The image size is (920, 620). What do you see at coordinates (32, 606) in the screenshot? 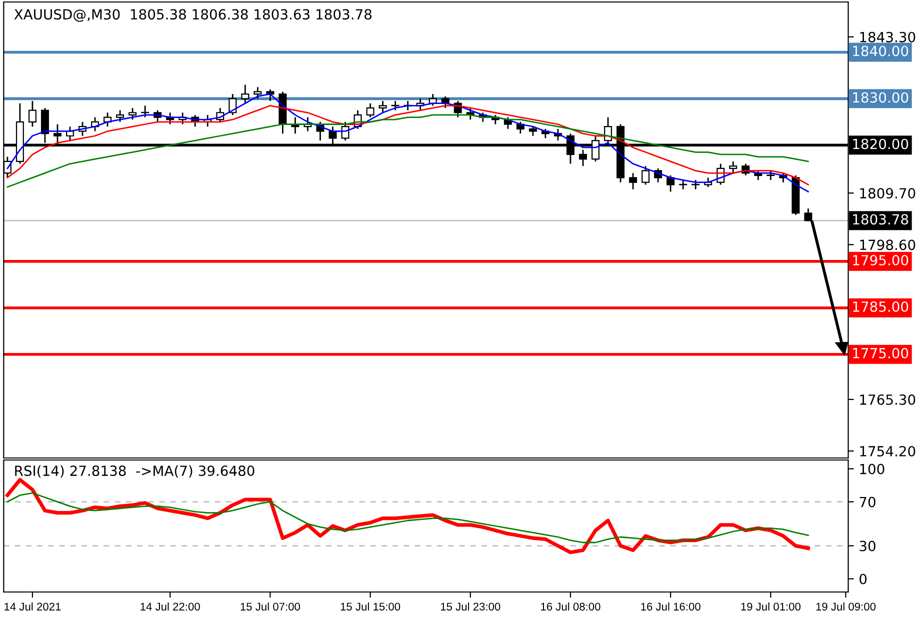
I see `x-tick-label: 14 Jul 2021` at bounding box center [32, 606].